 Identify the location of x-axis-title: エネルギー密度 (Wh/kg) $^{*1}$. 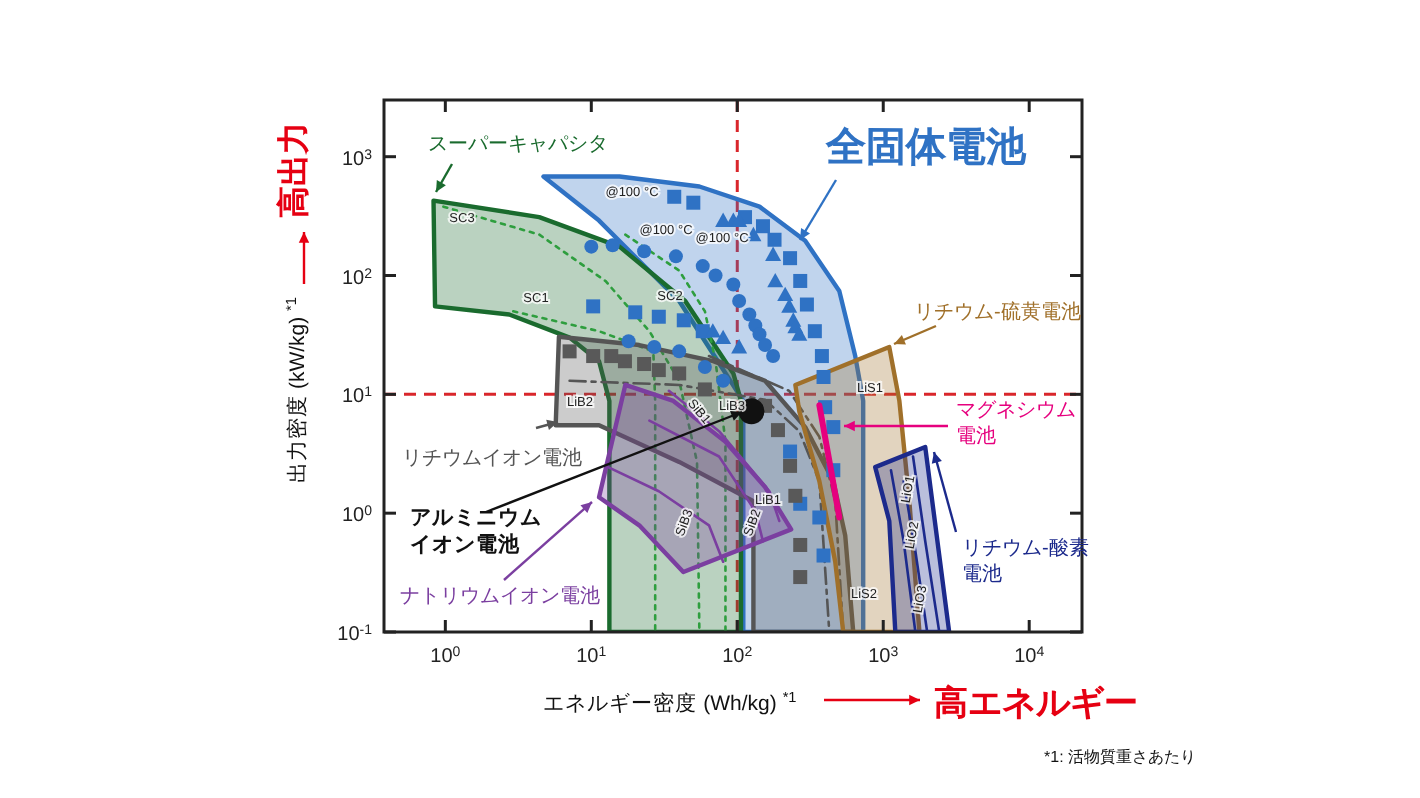
(670, 701).